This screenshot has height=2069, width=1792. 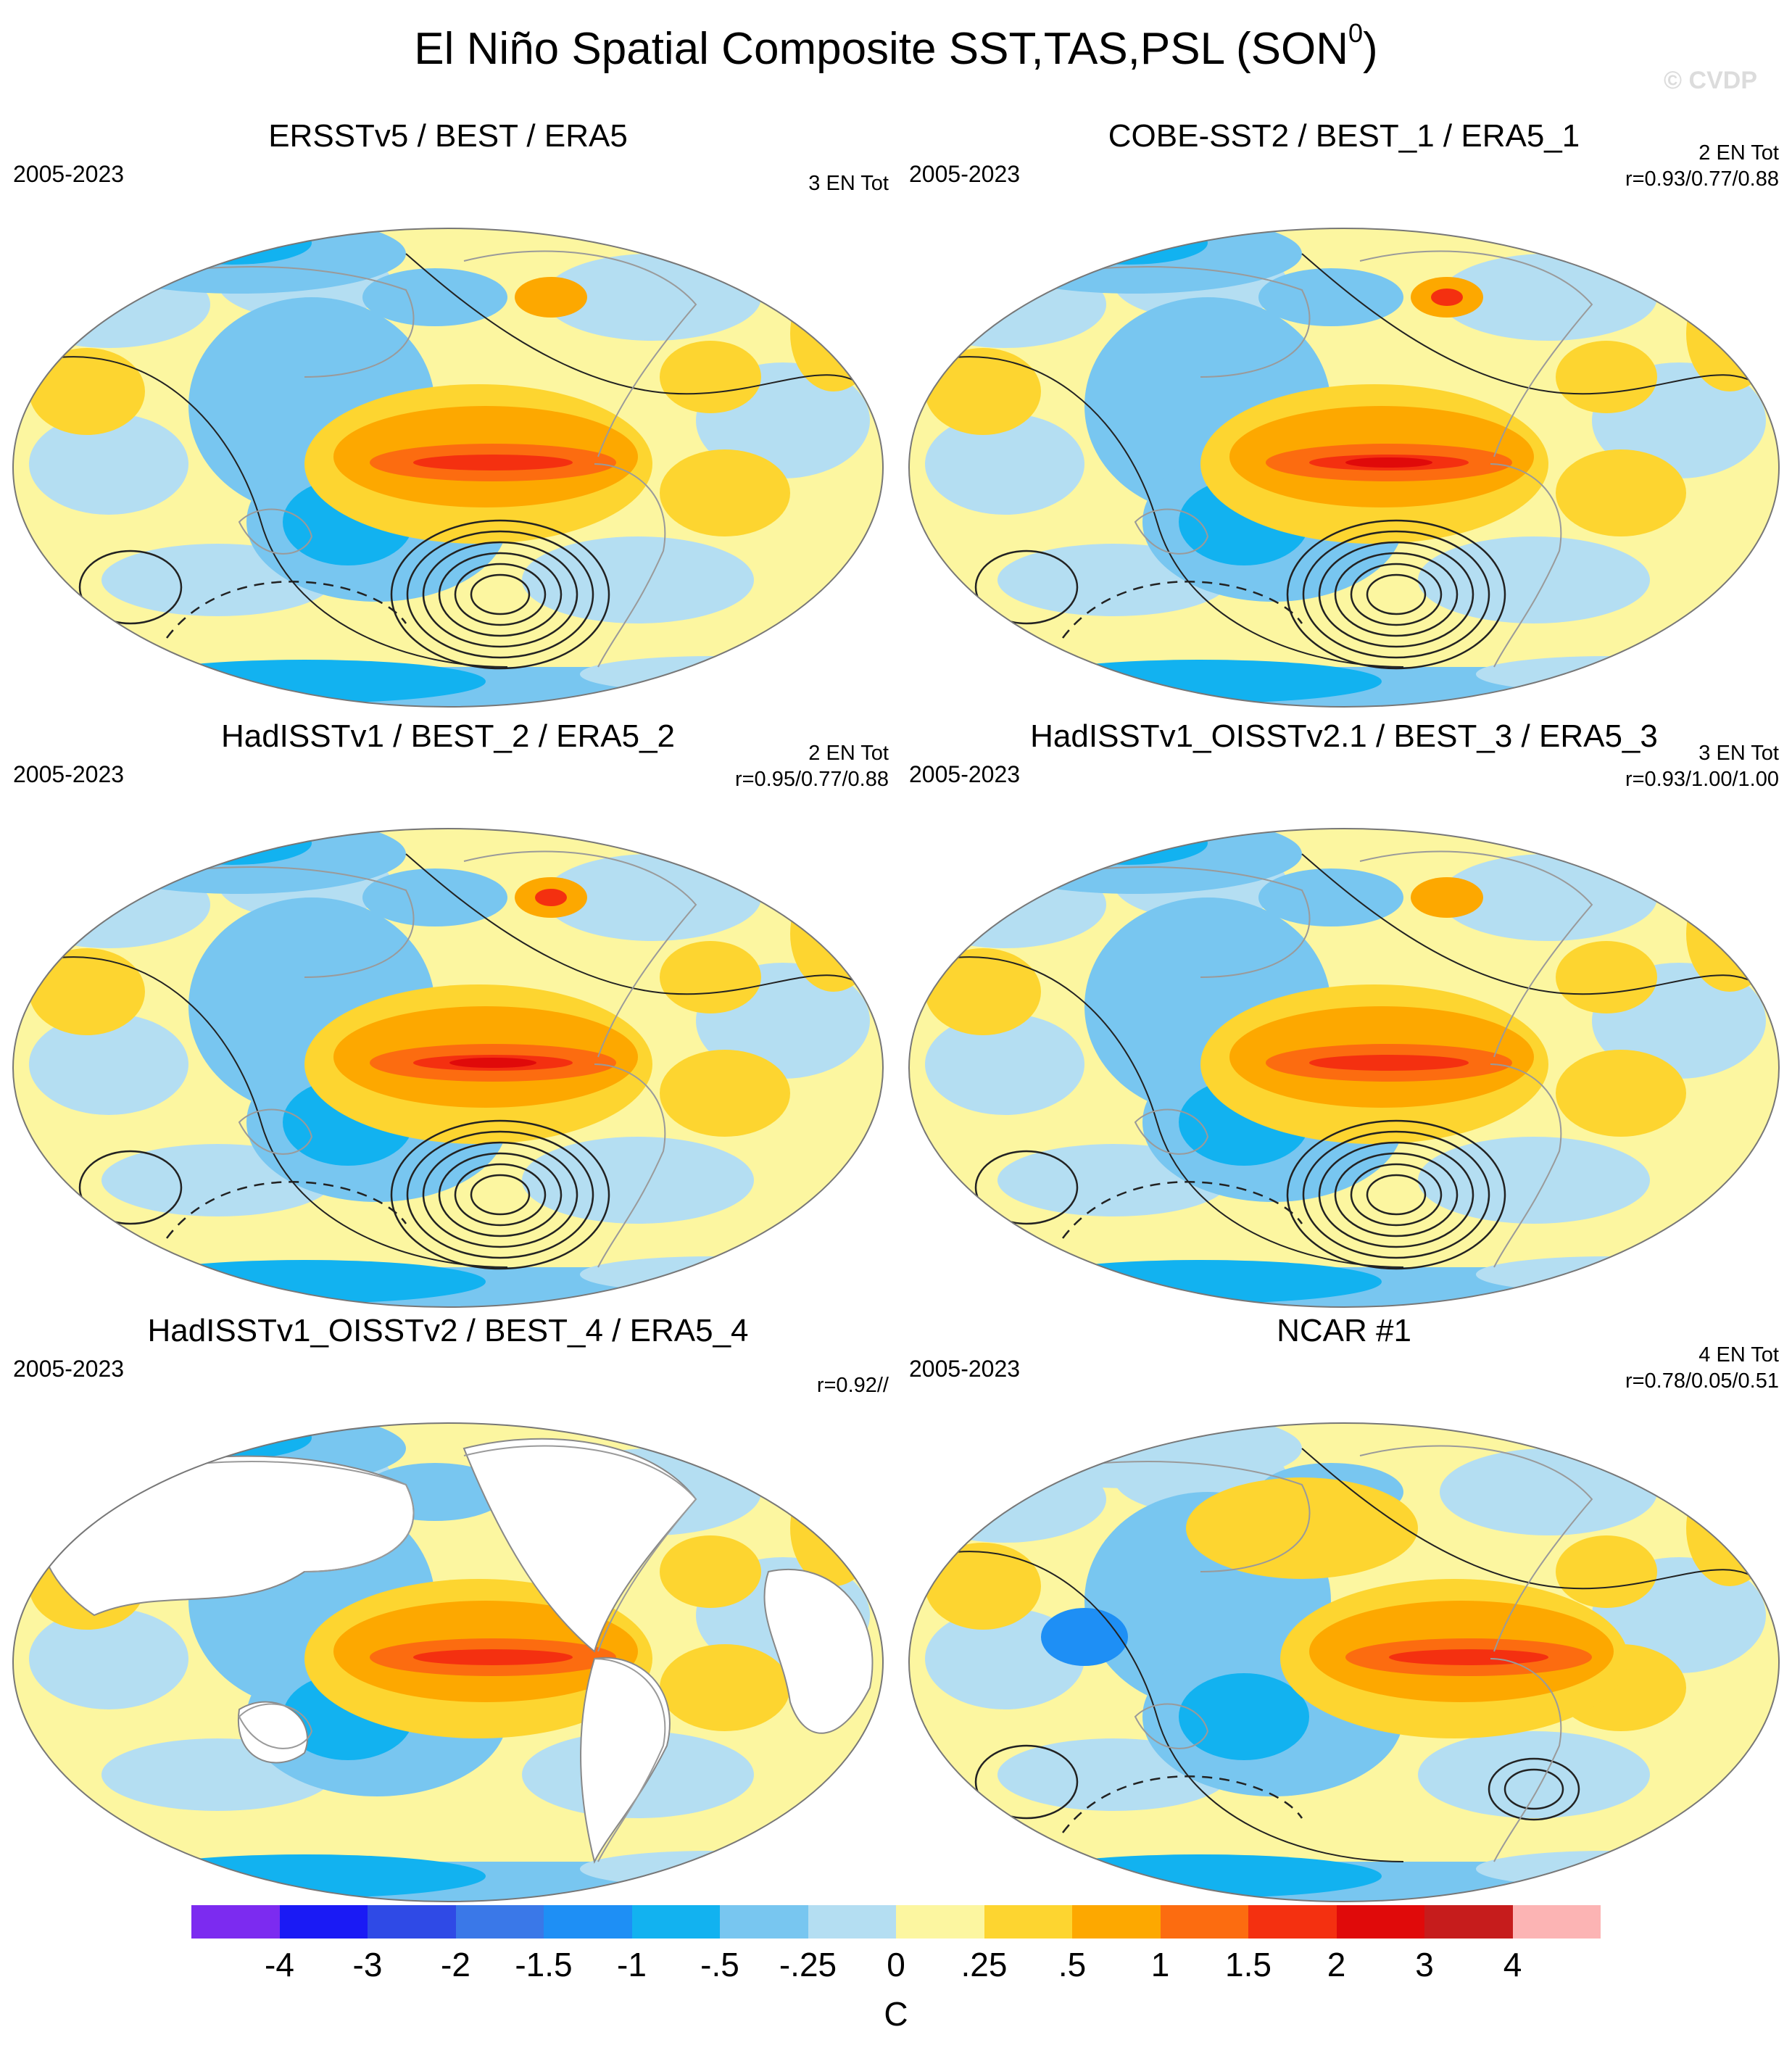 What do you see at coordinates (448, 1330) in the screenshot?
I see `panel-title: HadISSTv1_OISSTv2 / BEST_4 / ERA5_4` at bounding box center [448, 1330].